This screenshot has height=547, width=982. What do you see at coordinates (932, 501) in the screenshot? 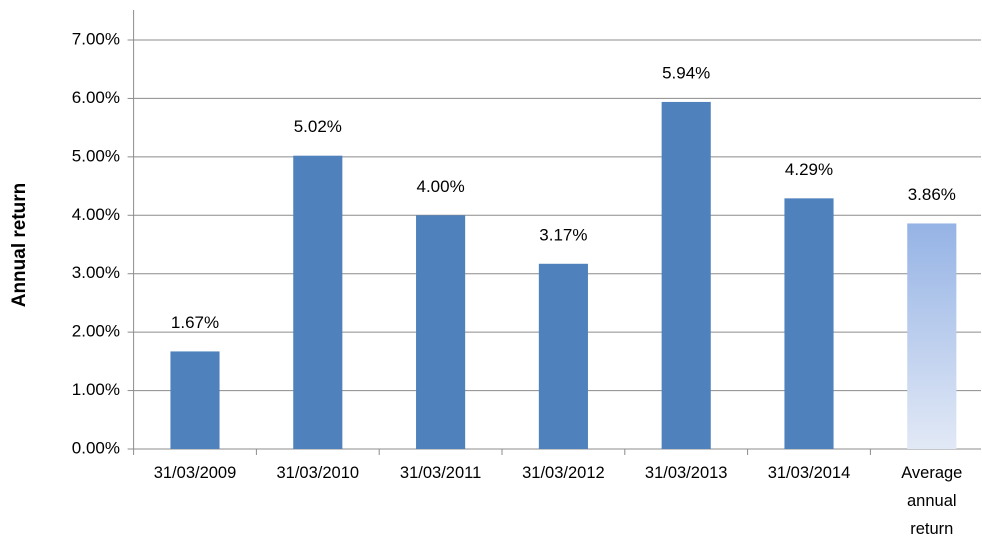
I see `x-tick-label: Average annual return` at bounding box center [932, 501].